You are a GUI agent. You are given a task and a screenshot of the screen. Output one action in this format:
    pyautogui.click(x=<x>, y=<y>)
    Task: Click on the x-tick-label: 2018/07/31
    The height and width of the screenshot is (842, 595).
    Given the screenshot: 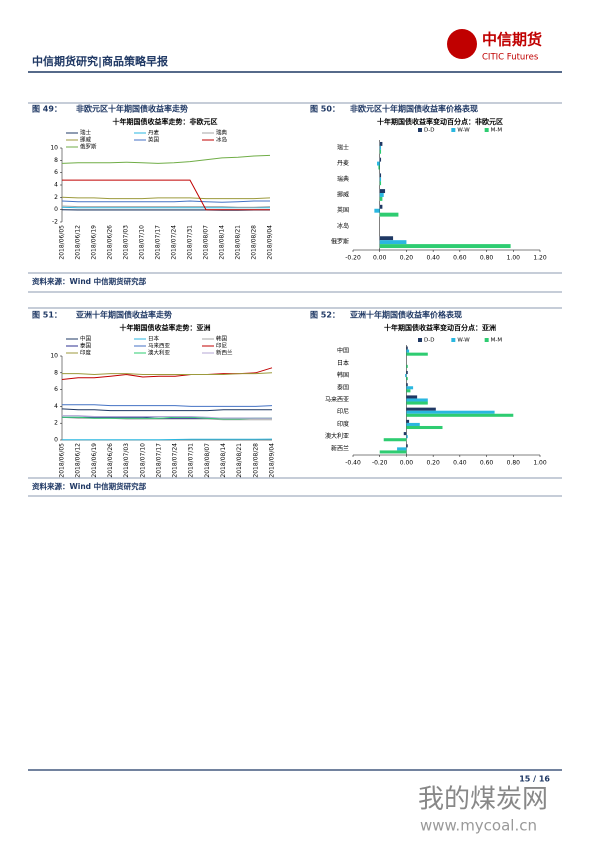 What is the action you would take?
    pyautogui.click(x=191, y=460)
    